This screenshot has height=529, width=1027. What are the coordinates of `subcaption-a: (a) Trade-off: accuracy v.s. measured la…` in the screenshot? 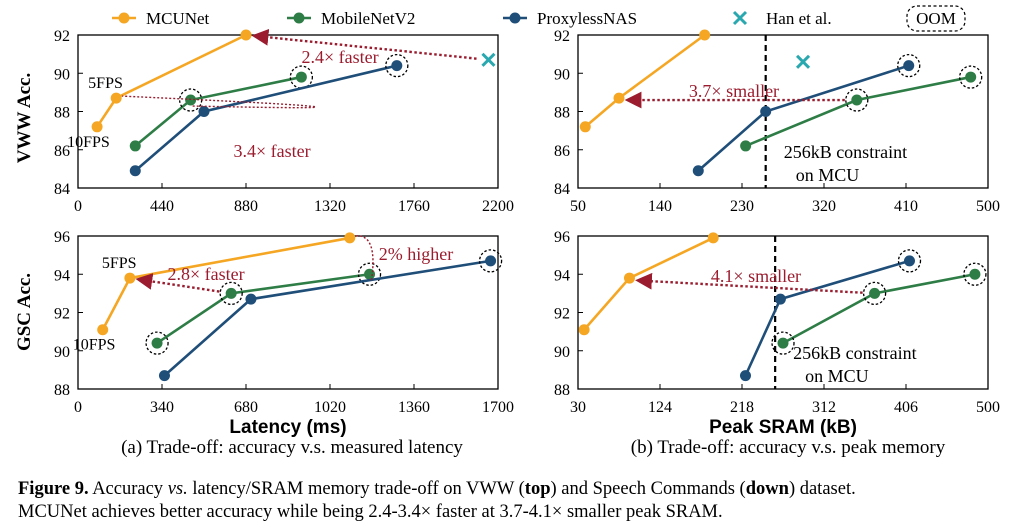 It's located at (292, 447).